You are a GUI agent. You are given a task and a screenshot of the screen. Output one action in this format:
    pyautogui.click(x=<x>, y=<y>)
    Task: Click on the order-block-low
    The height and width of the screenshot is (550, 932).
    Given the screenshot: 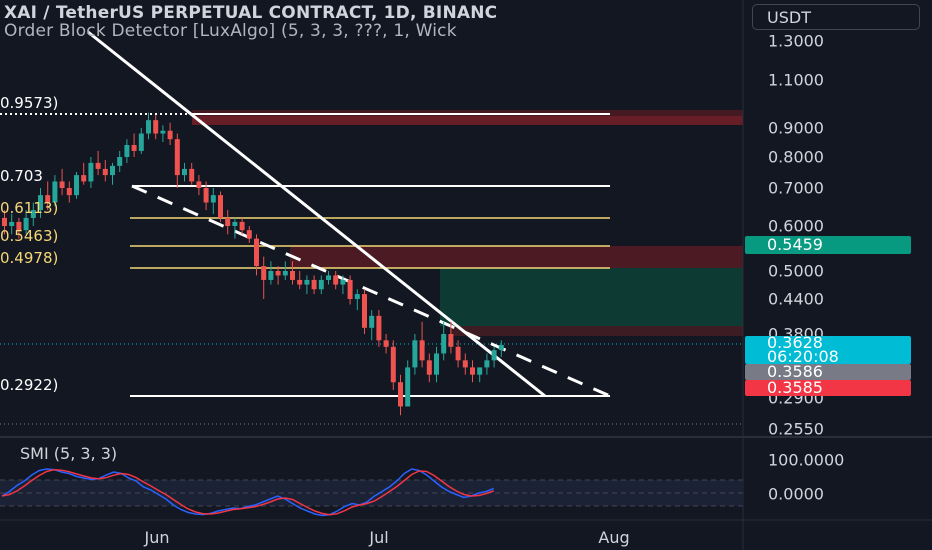 What is the action you would take?
    pyautogui.click(x=596, y=331)
    